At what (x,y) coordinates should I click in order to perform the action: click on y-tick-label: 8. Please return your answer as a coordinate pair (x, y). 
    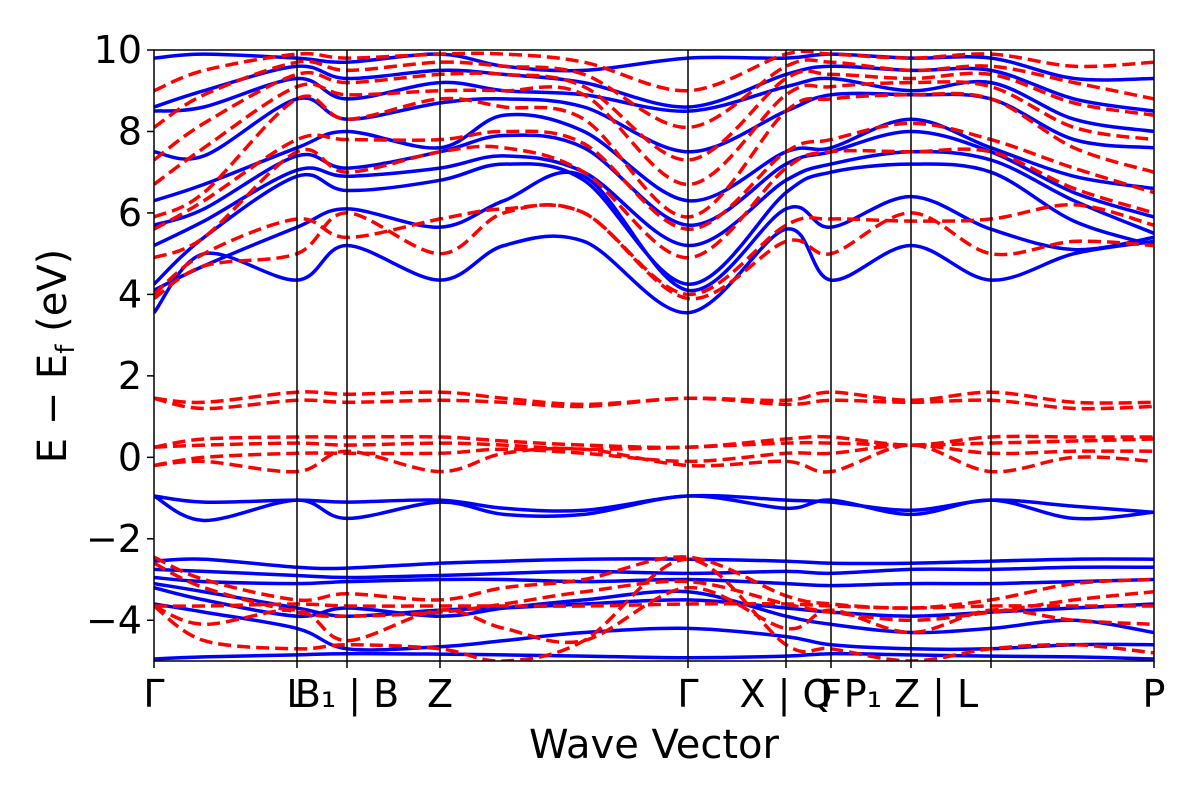
    Looking at the image, I should click on (130, 131).